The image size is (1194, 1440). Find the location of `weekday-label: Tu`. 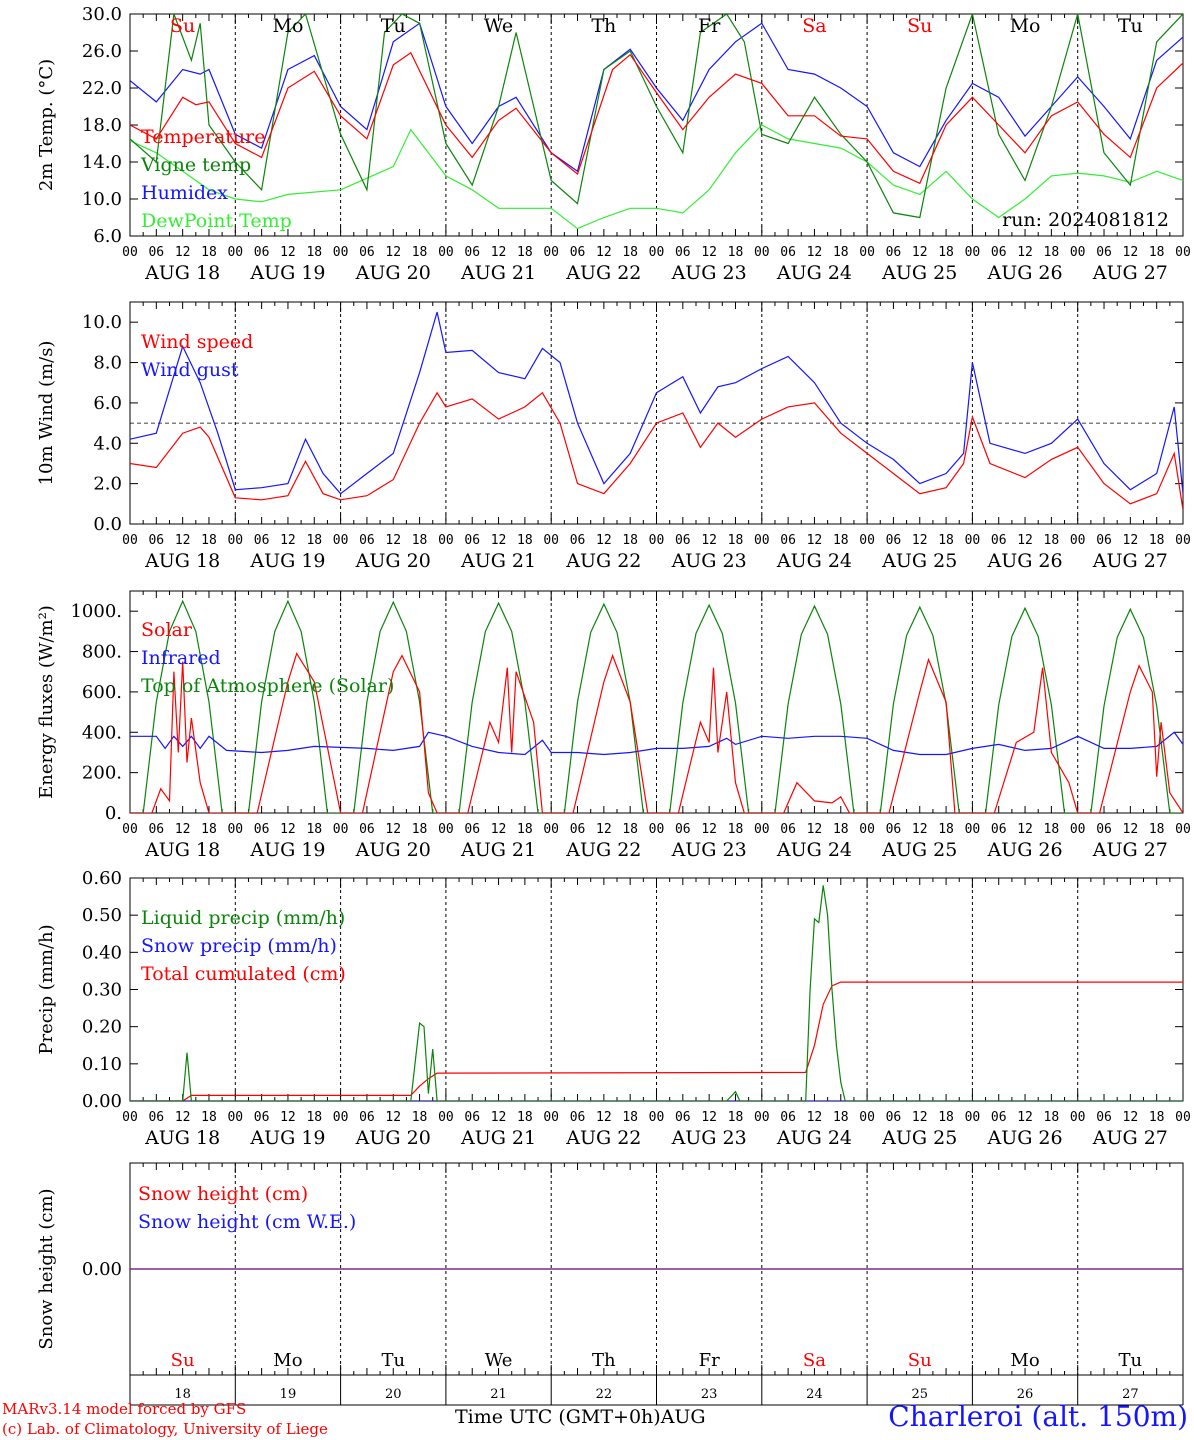

weekday-label: Tu is located at coordinates (393, 1360).